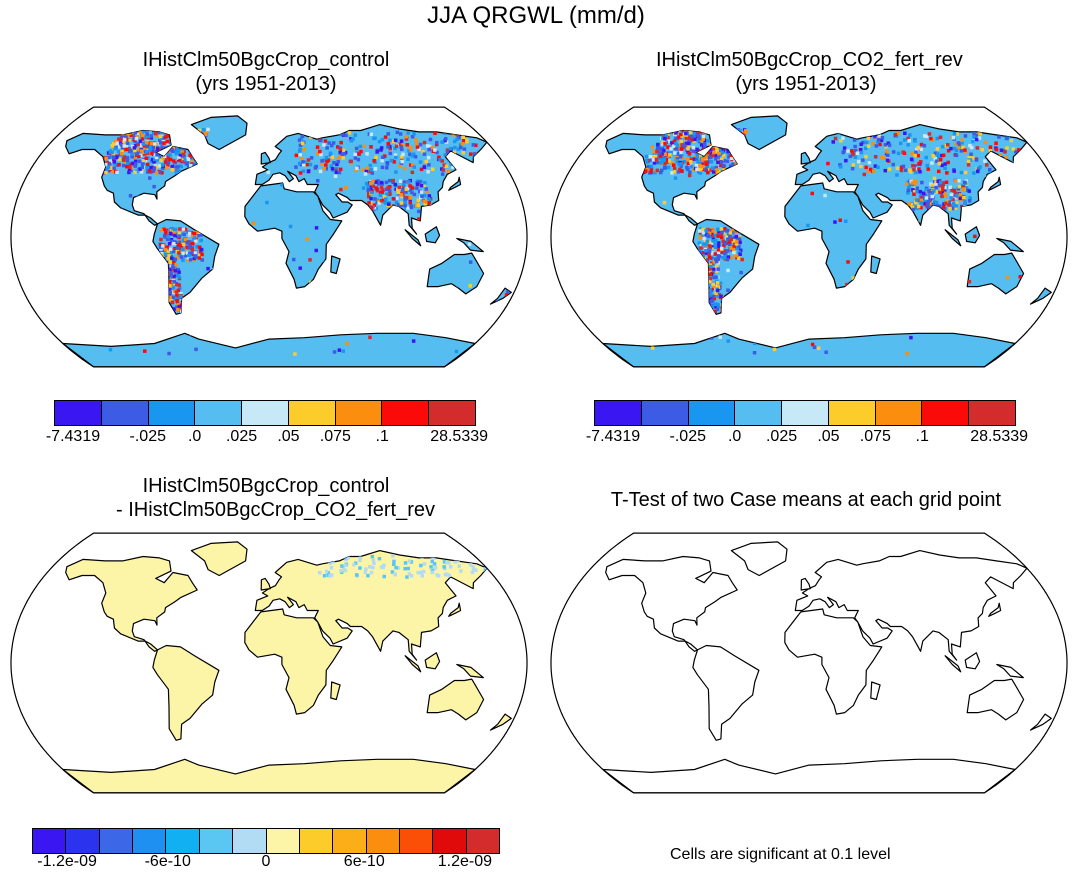 The image size is (1072, 874). Describe the element at coordinates (809, 60) in the screenshot. I see `panel-title-co2-line1: IHistClm50BgcCrop_CO2_fert_rev` at that location.